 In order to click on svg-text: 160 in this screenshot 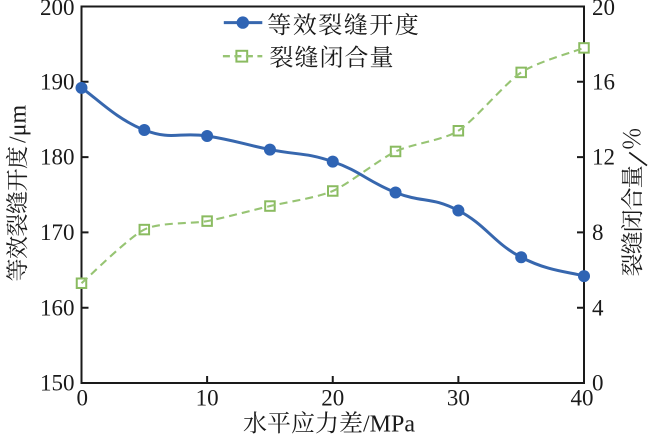, I will do `click(57, 307)`.